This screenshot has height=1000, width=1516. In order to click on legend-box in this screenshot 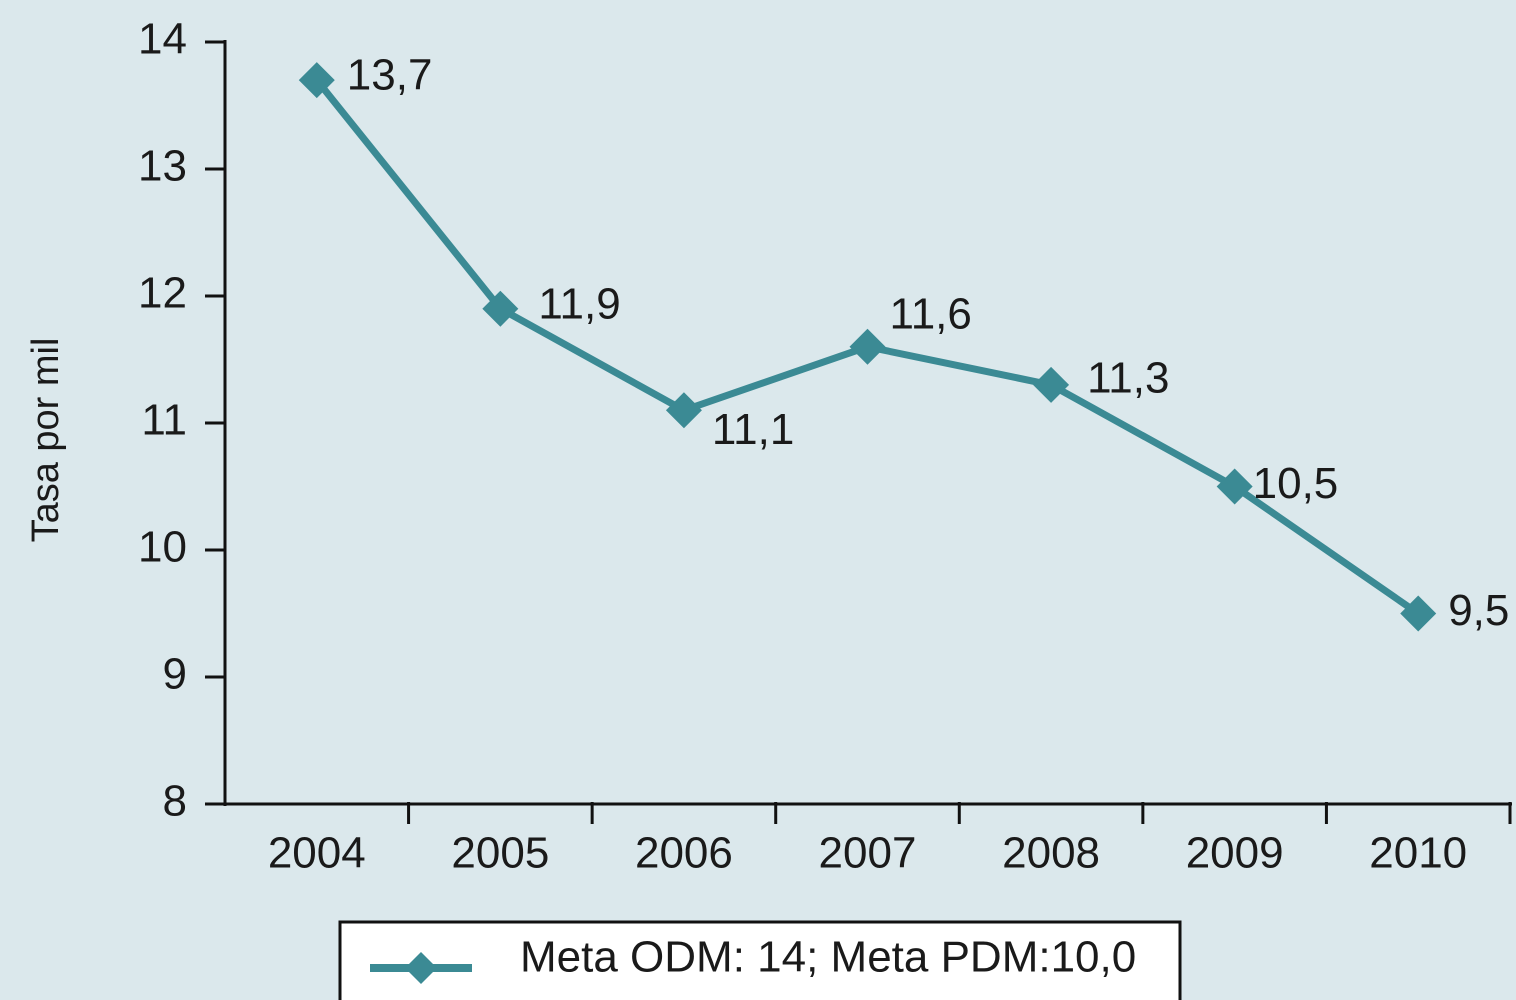, I will do `click(760, 960)`.